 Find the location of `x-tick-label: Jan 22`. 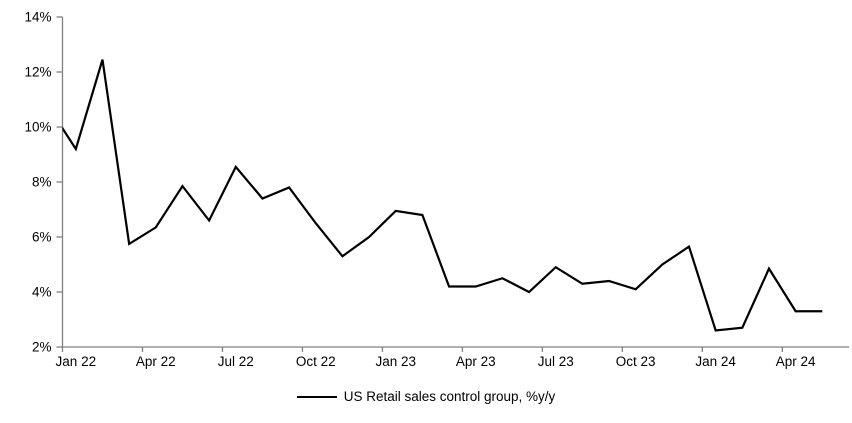

x-tick-label: Jan 22 is located at coordinates (76, 361).